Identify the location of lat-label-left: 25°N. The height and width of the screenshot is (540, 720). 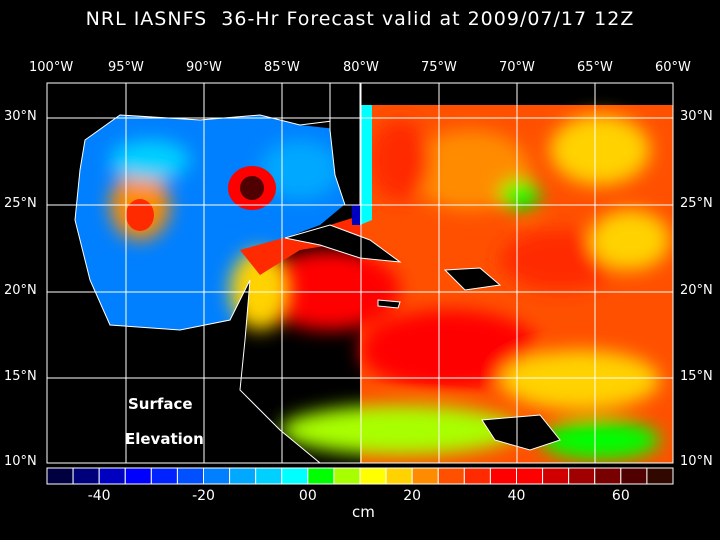
(20, 203).